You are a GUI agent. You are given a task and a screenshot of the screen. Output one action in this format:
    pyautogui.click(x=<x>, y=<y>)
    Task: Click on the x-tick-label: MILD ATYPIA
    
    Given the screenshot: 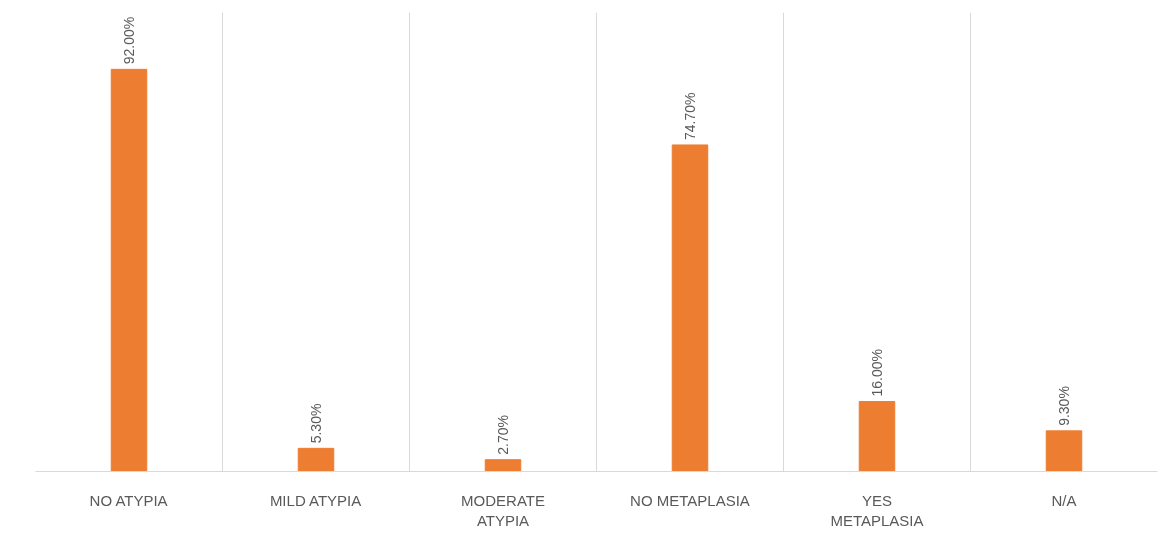 What is the action you would take?
    pyautogui.click(x=315, y=500)
    